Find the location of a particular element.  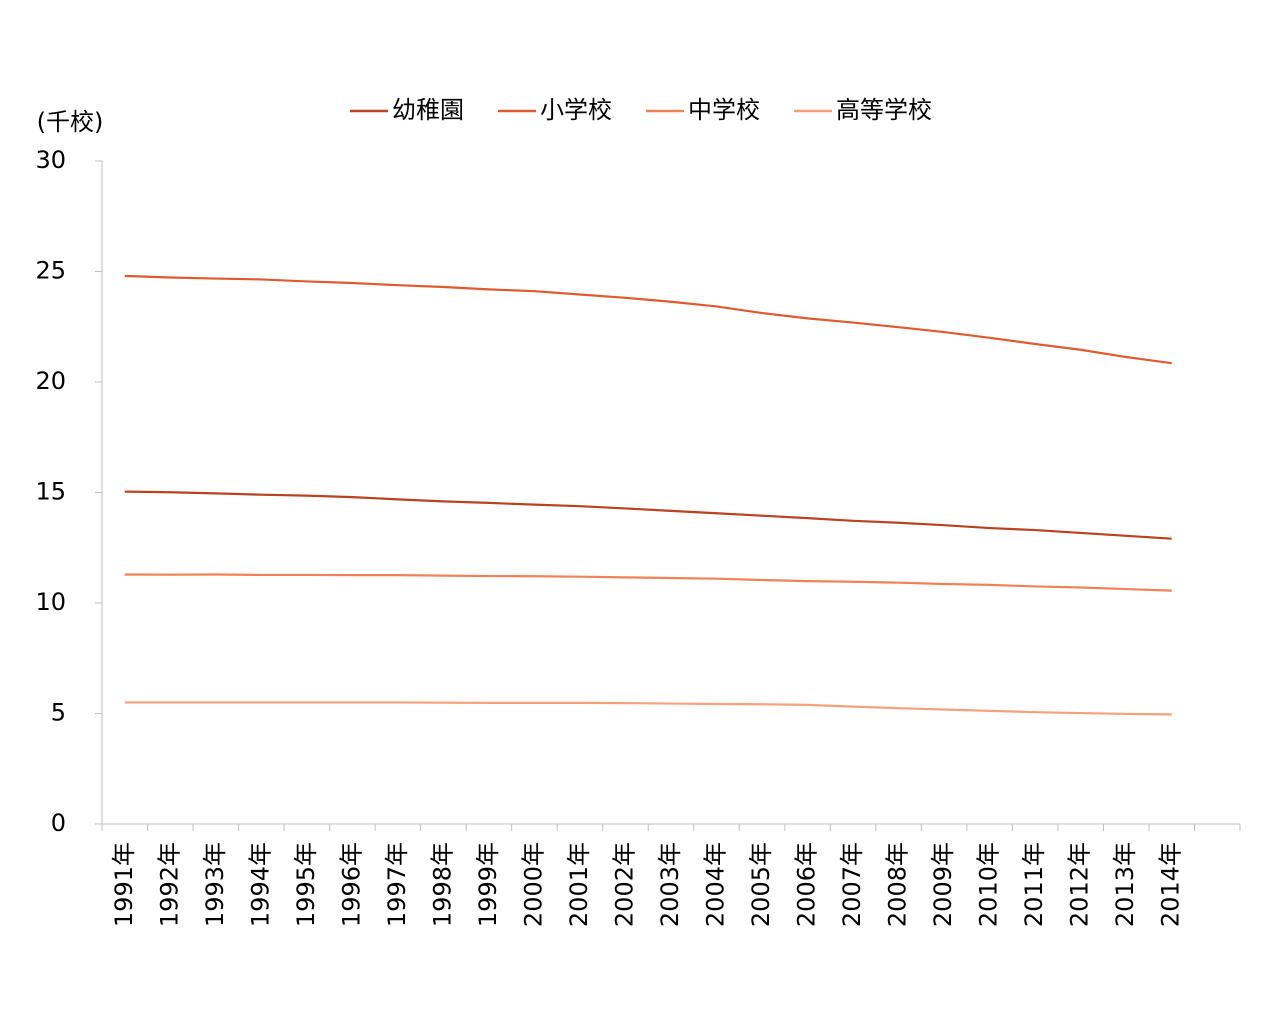

x-tick-label: 1999年 is located at coordinates (488, 884).